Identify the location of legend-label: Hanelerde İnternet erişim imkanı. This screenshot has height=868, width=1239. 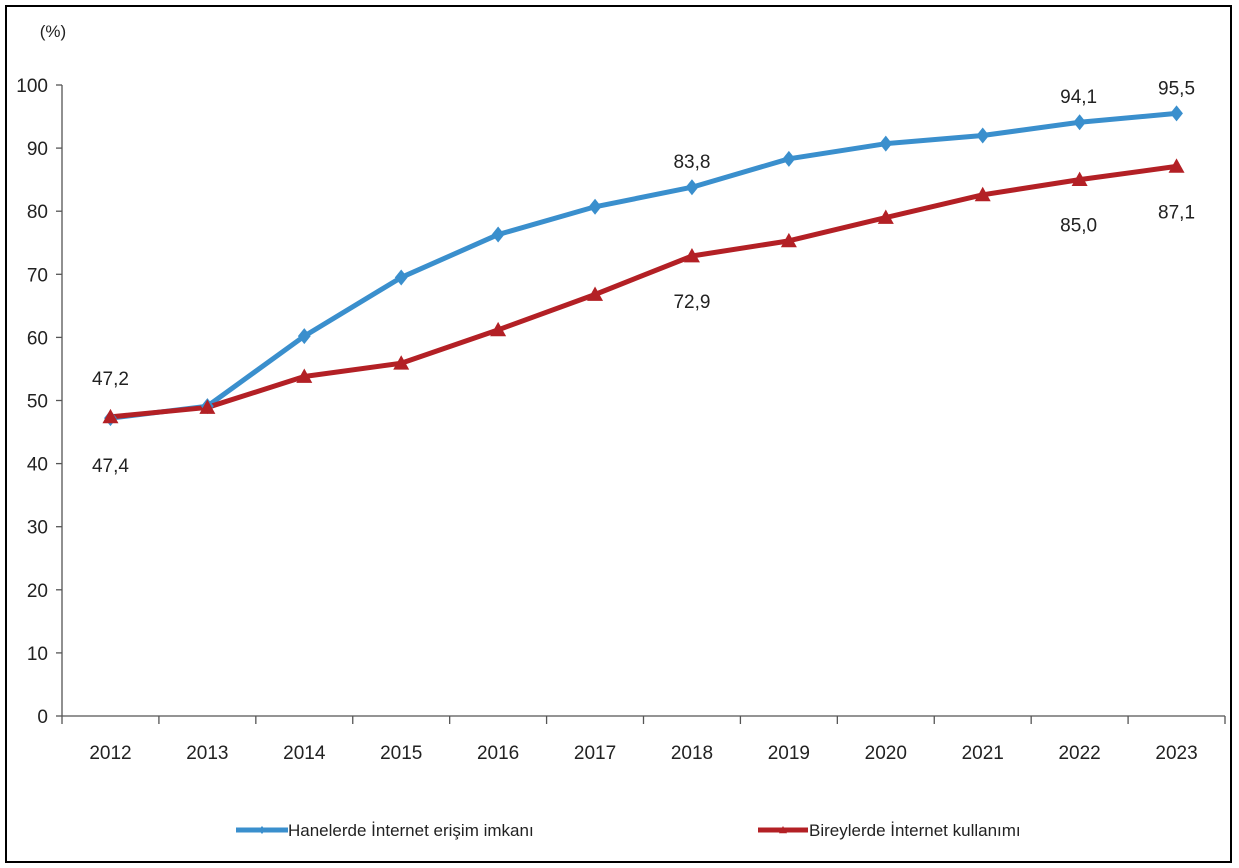
(411, 830).